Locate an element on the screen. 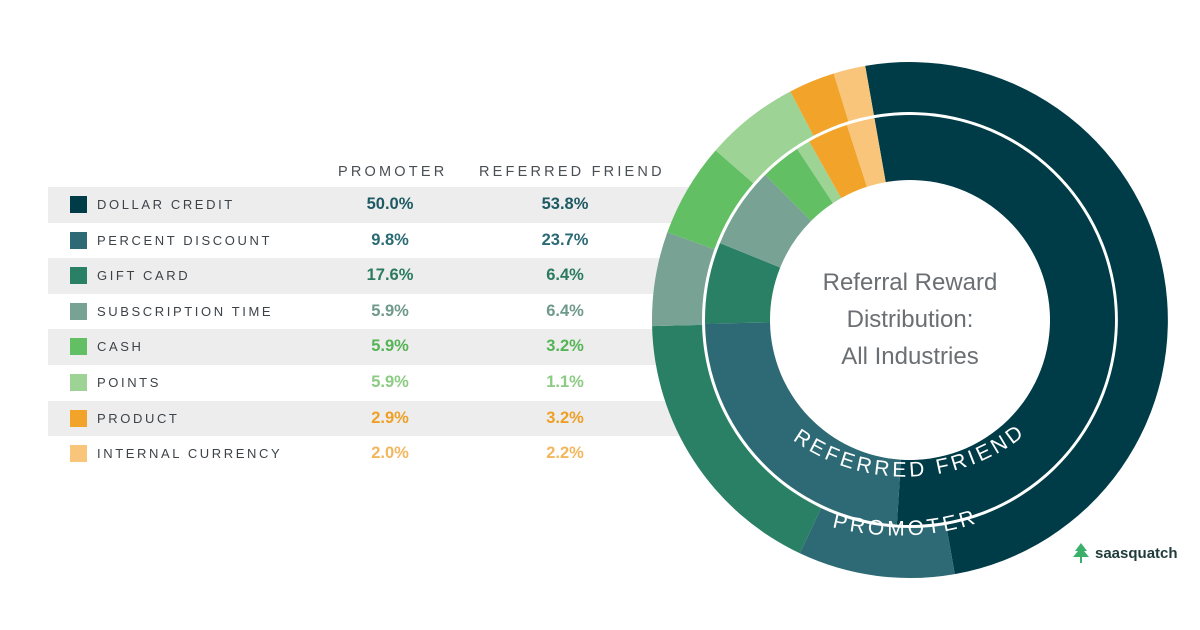  category-label: POINTS is located at coordinates (129, 382).